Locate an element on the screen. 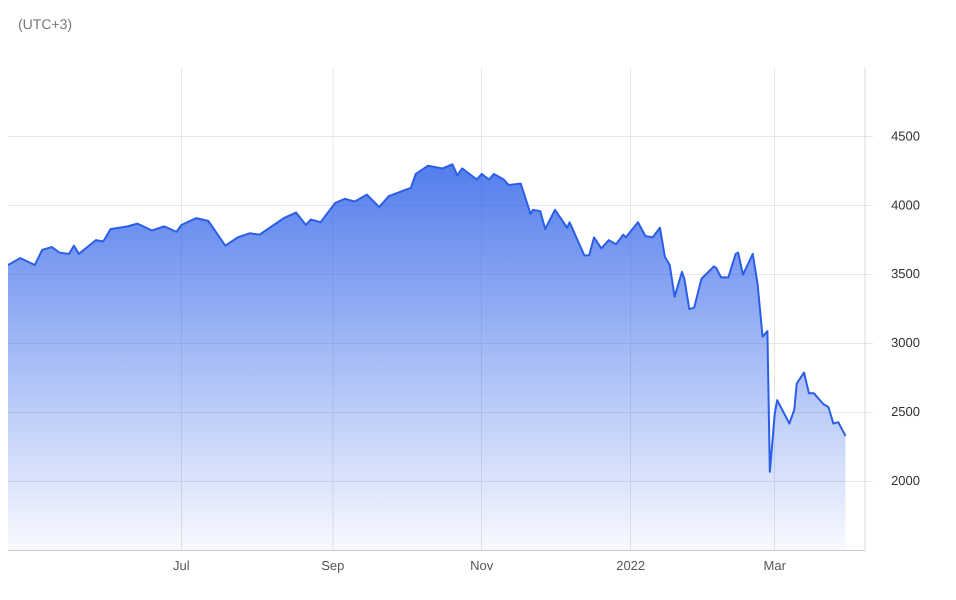  y-tick-label: 3000 is located at coordinates (905, 342).